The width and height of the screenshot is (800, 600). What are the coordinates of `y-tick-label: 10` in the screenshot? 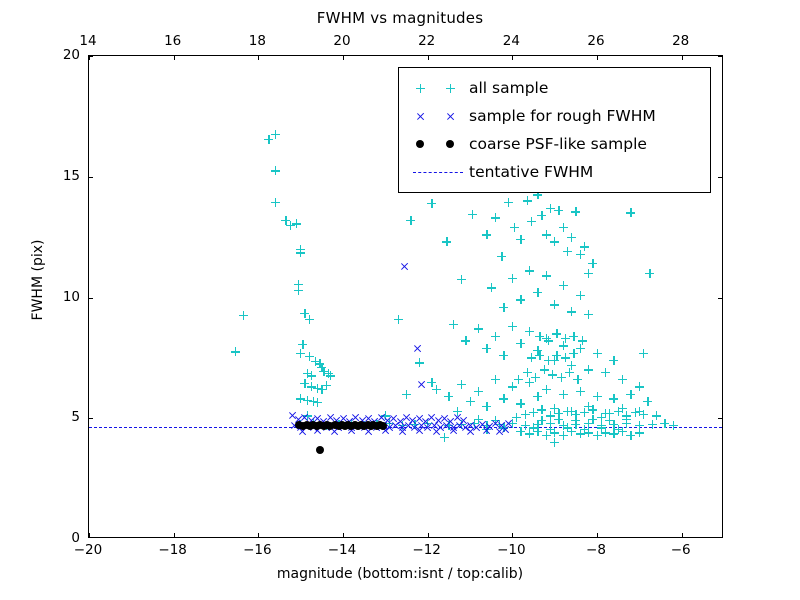 It's located at (71, 296).